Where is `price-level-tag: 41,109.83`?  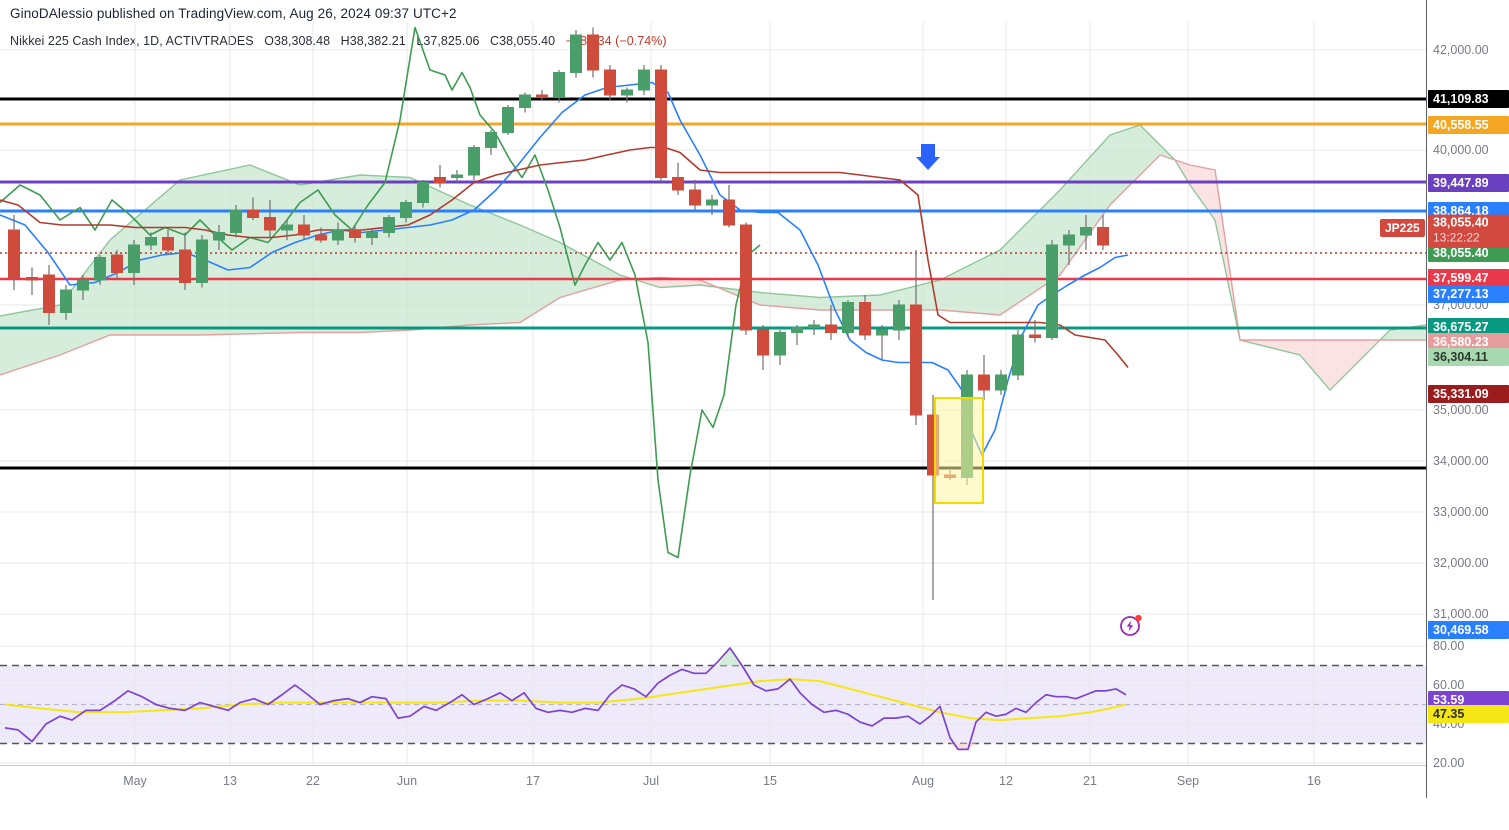 price-level-tag: 41,109.83 is located at coordinates (1468, 99).